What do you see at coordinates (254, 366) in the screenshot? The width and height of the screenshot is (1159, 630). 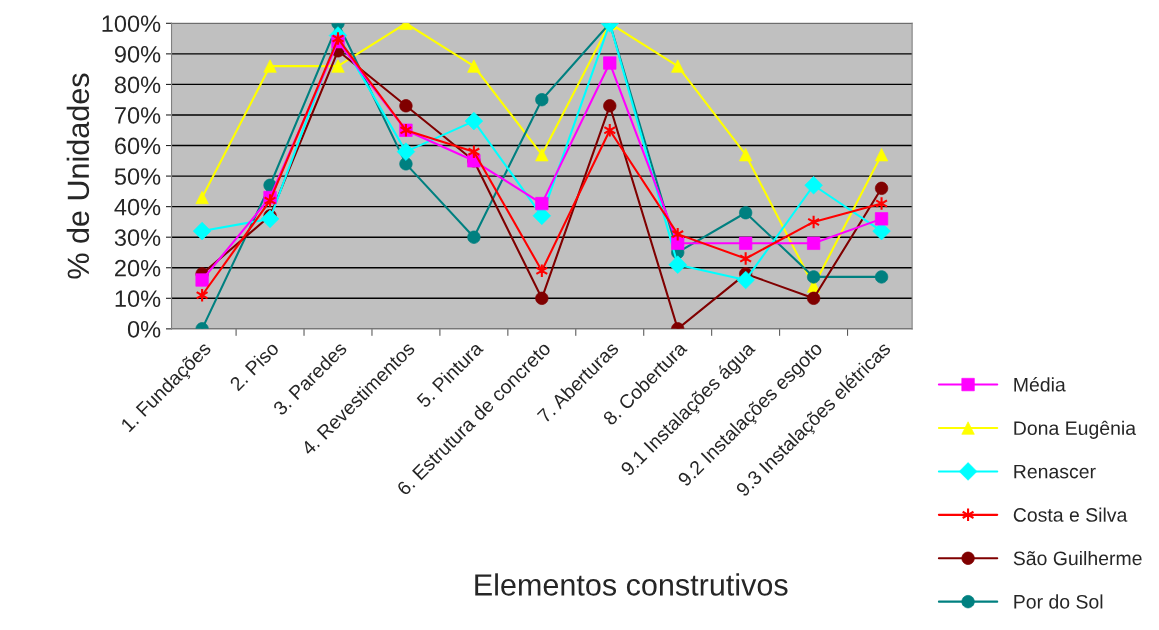 I see `x-tick-label: 2. Piso` at bounding box center [254, 366].